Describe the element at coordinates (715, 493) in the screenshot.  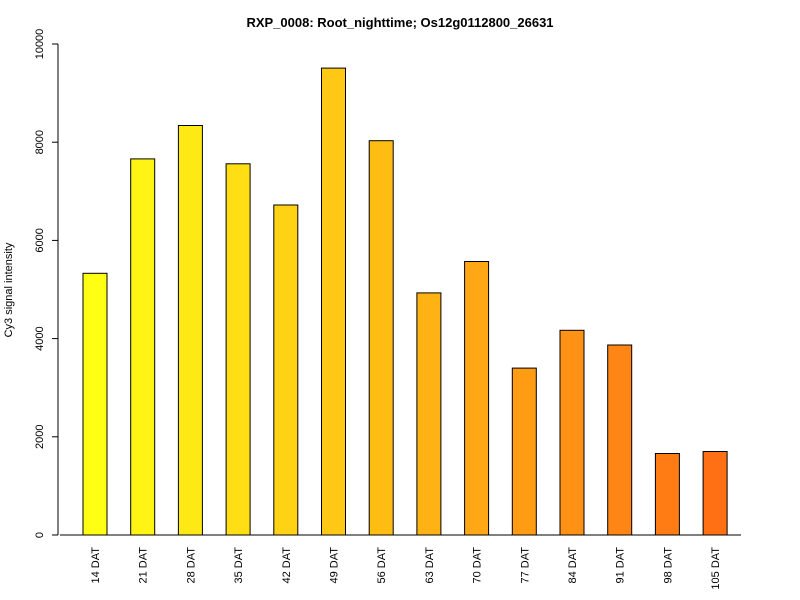
I see `bar-105-dat` at that location.